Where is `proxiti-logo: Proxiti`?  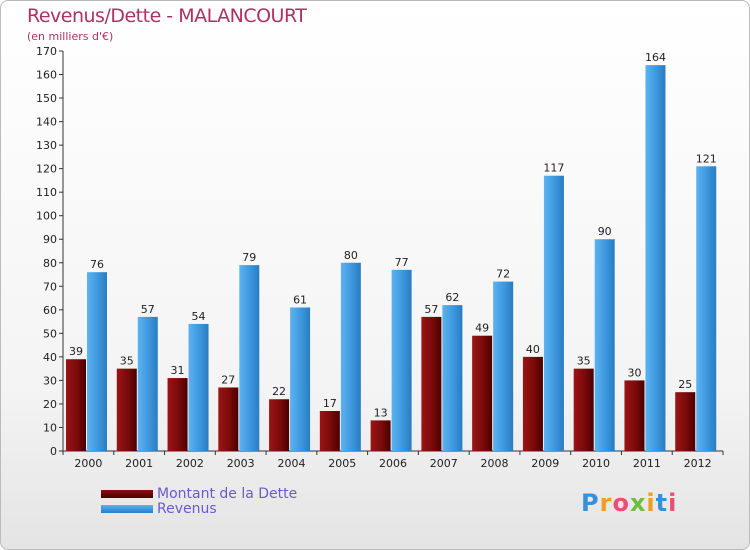
proxiti-logo: Proxiti is located at coordinates (629, 503).